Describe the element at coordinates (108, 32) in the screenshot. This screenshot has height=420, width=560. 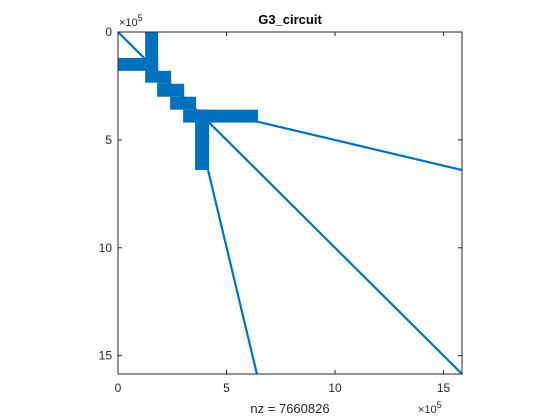
I see `y-tick-label-0: 0` at that location.